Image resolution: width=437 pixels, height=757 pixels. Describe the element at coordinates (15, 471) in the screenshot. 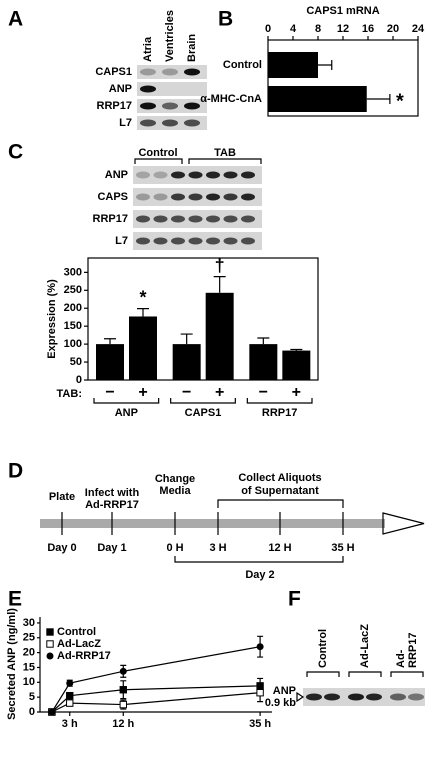

I see `panel-label: D` at that location.